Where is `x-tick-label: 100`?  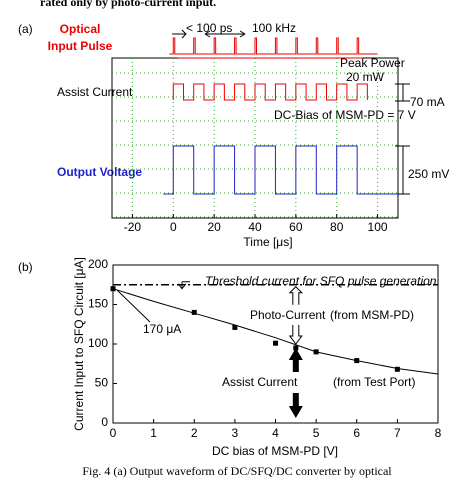
x-tick-label: 100 is located at coordinates (378, 227).